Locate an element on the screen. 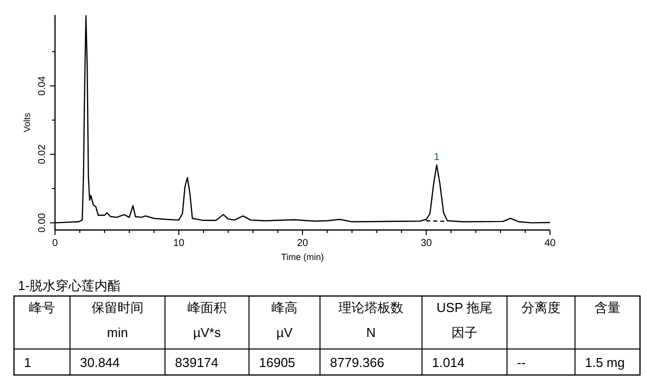 The width and height of the screenshot is (647, 384). y-tick-label: 0.00 is located at coordinates (42, 222).